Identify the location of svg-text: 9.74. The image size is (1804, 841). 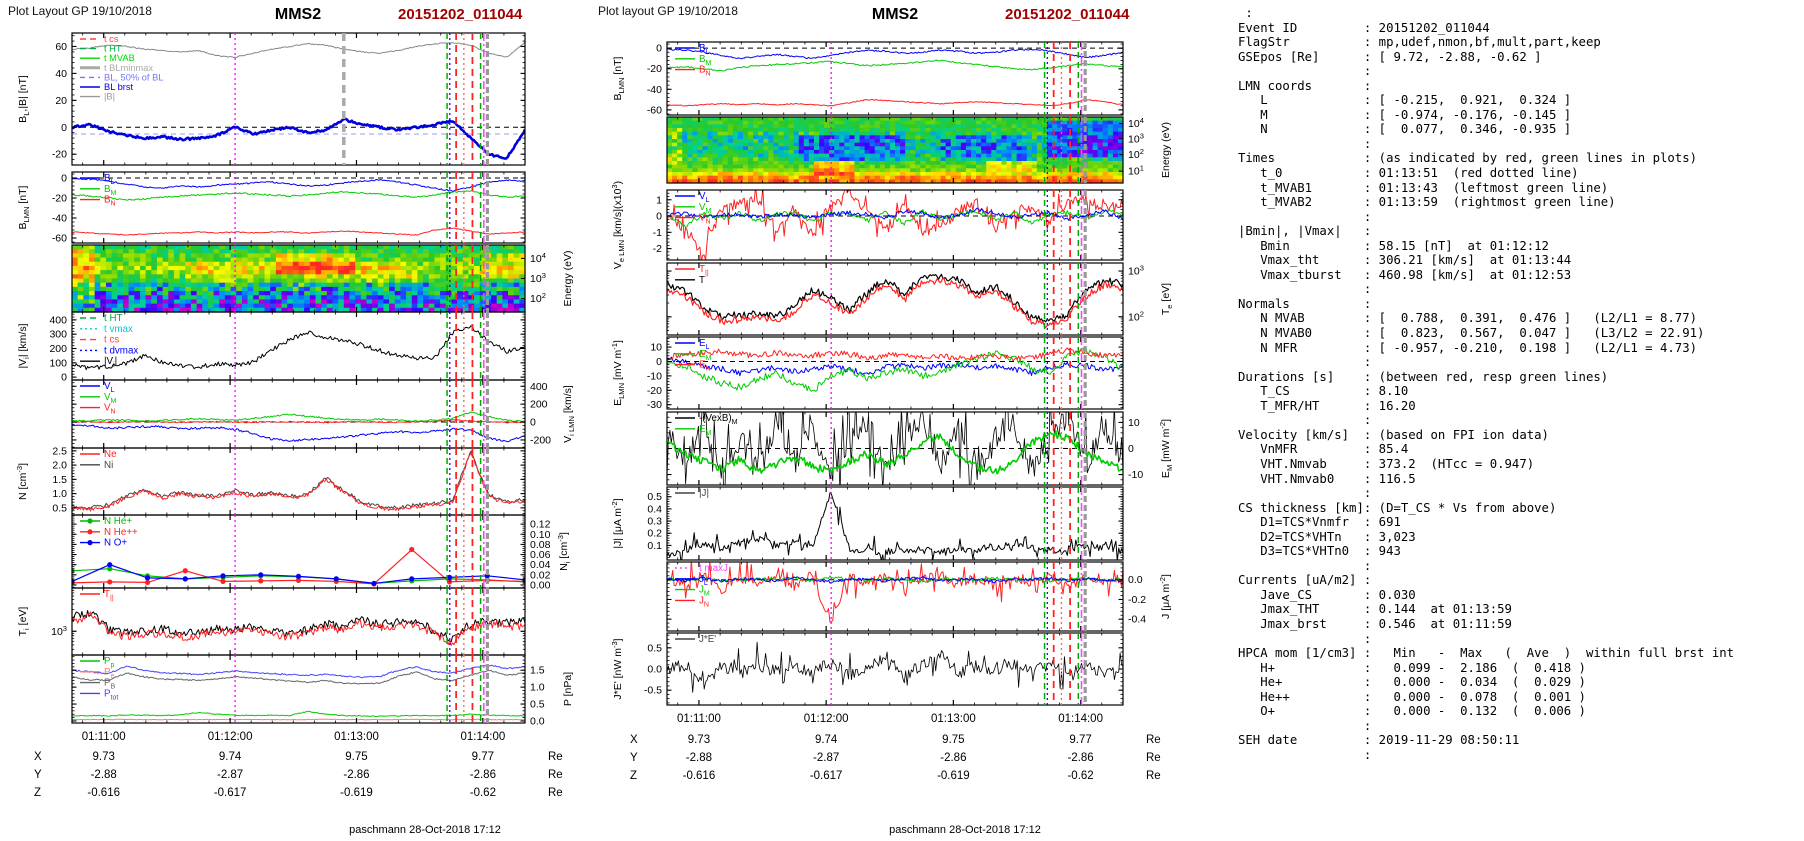
(230, 757).